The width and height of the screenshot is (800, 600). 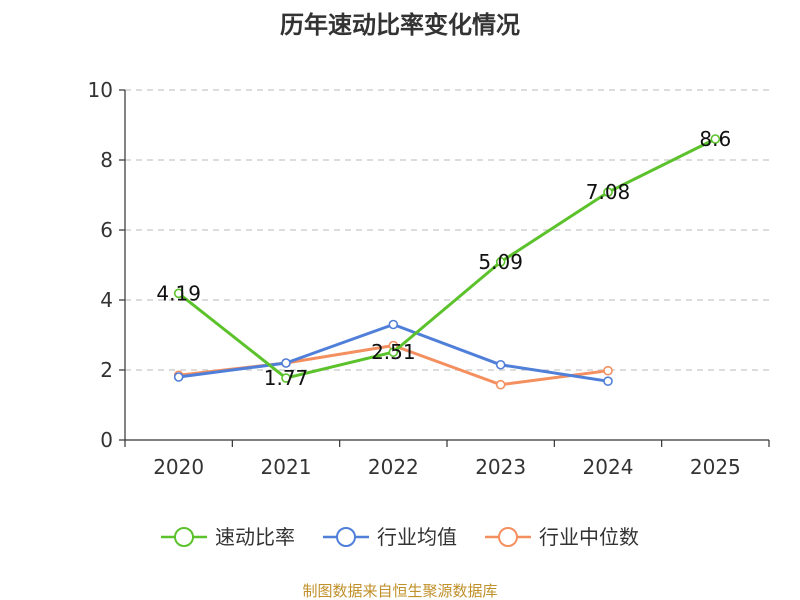 I want to click on point-1-2024, so click(x=608, y=381).